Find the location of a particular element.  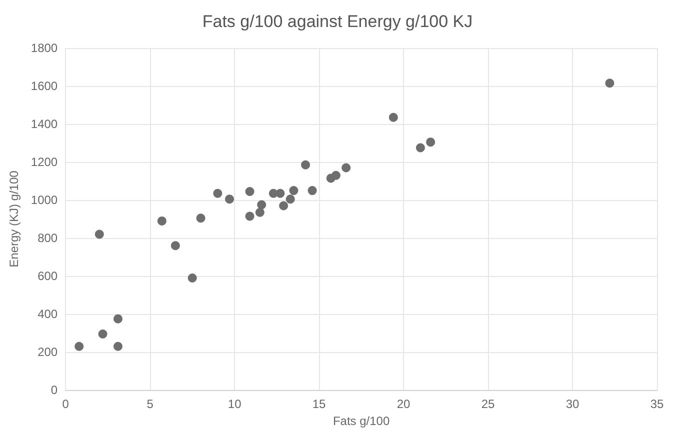

y-tick-label: 200 is located at coordinates (48, 352).